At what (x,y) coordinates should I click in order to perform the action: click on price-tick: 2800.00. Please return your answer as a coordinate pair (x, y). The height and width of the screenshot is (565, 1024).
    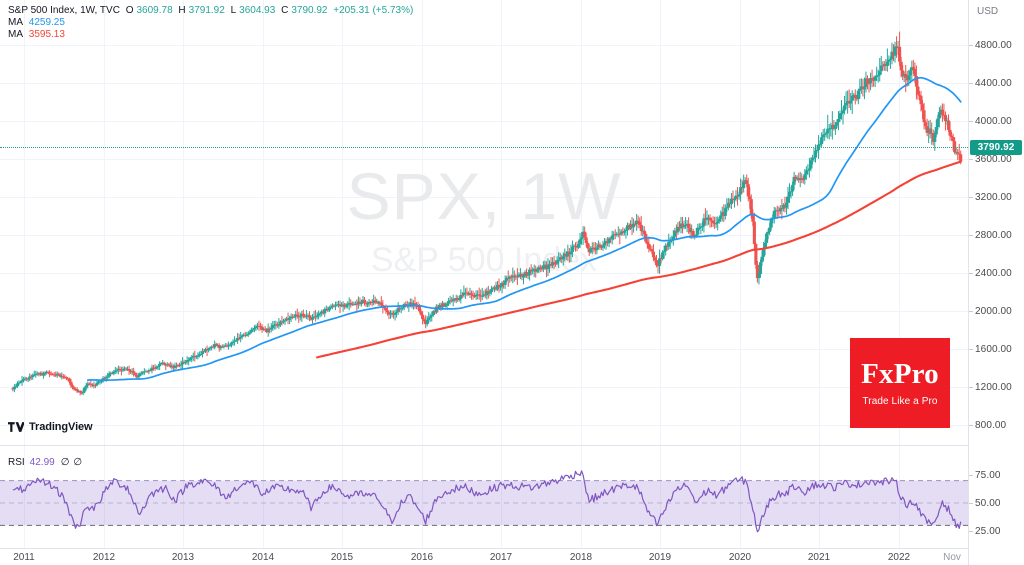
    Looking at the image, I should click on (993, 235).